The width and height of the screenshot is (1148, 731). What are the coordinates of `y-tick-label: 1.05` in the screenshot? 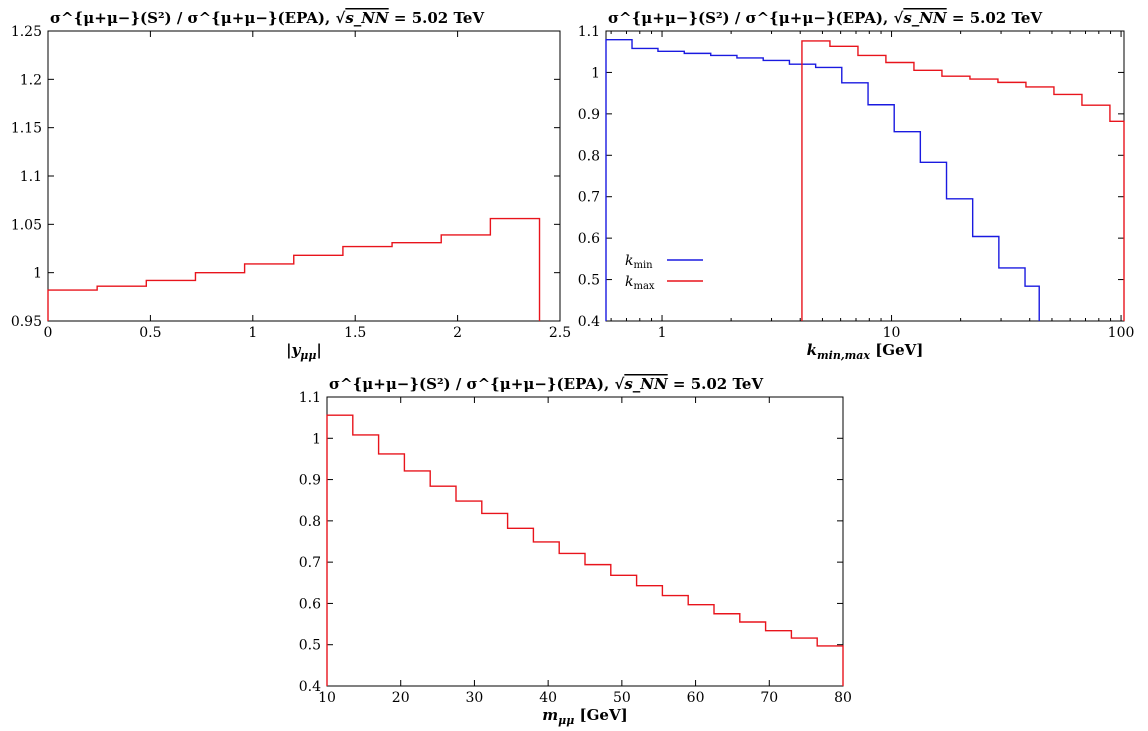 It's located at (26, 225).